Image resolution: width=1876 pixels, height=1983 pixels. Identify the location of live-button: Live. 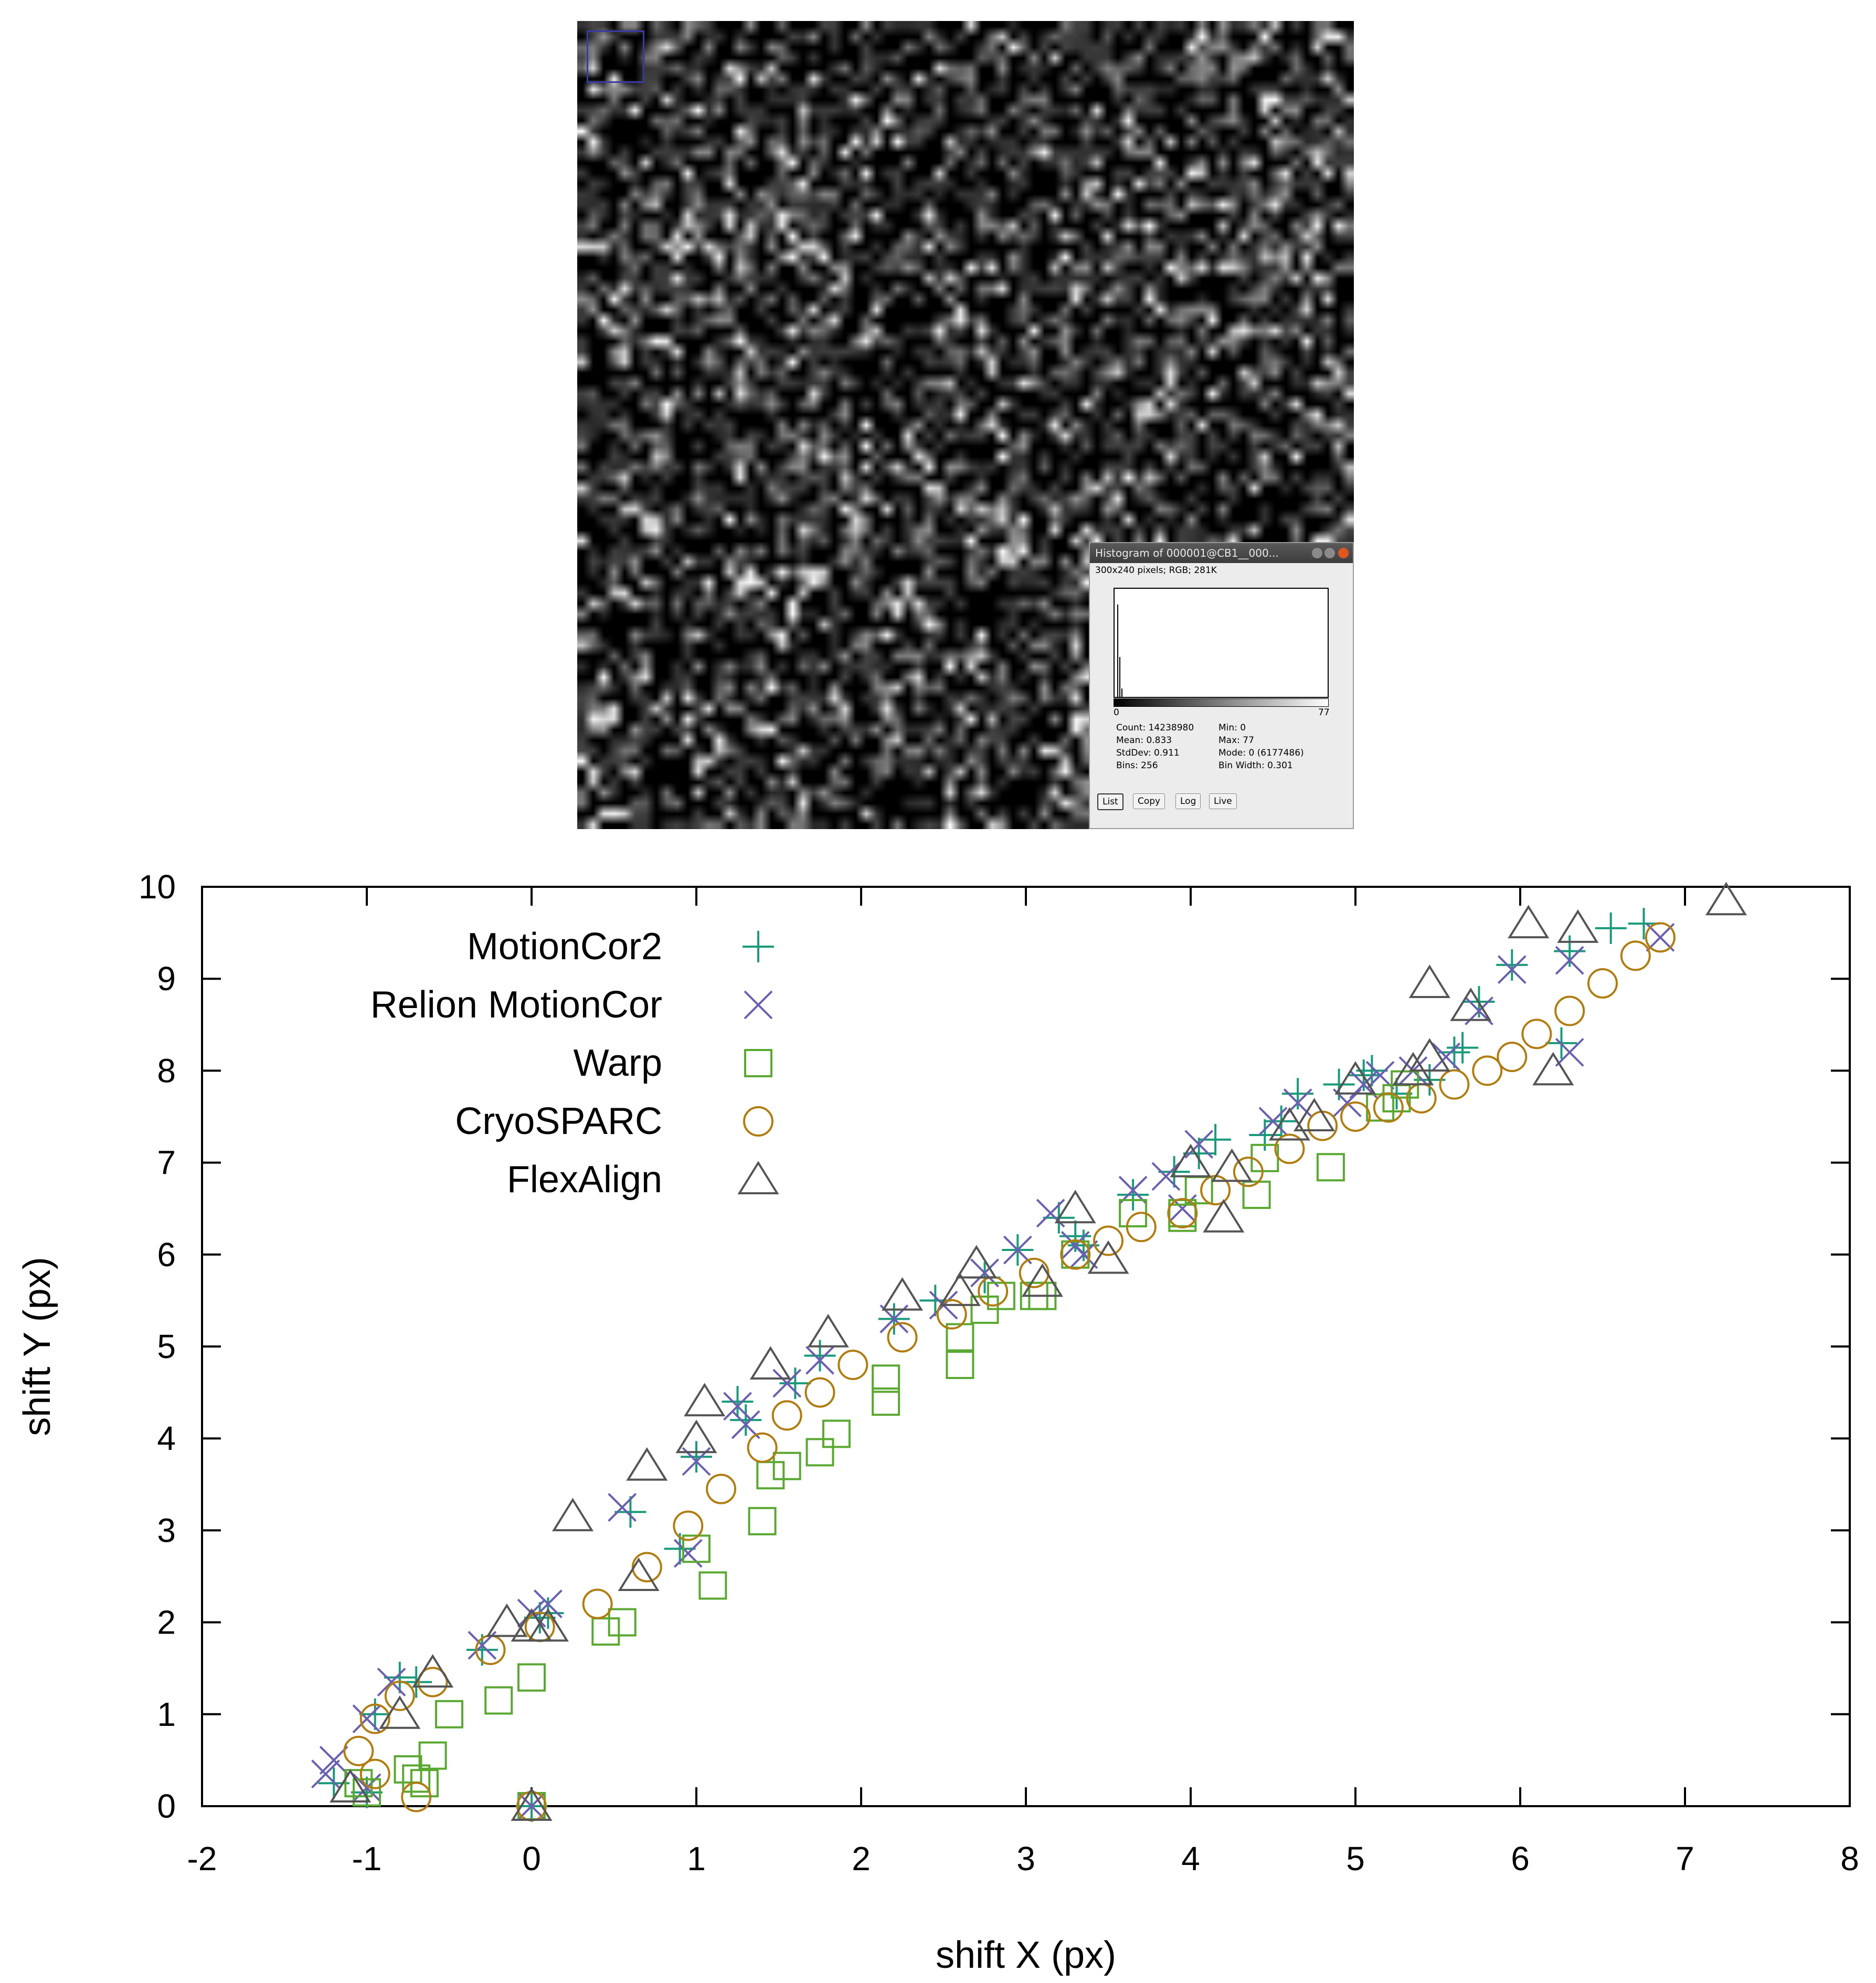
(1223, 801).